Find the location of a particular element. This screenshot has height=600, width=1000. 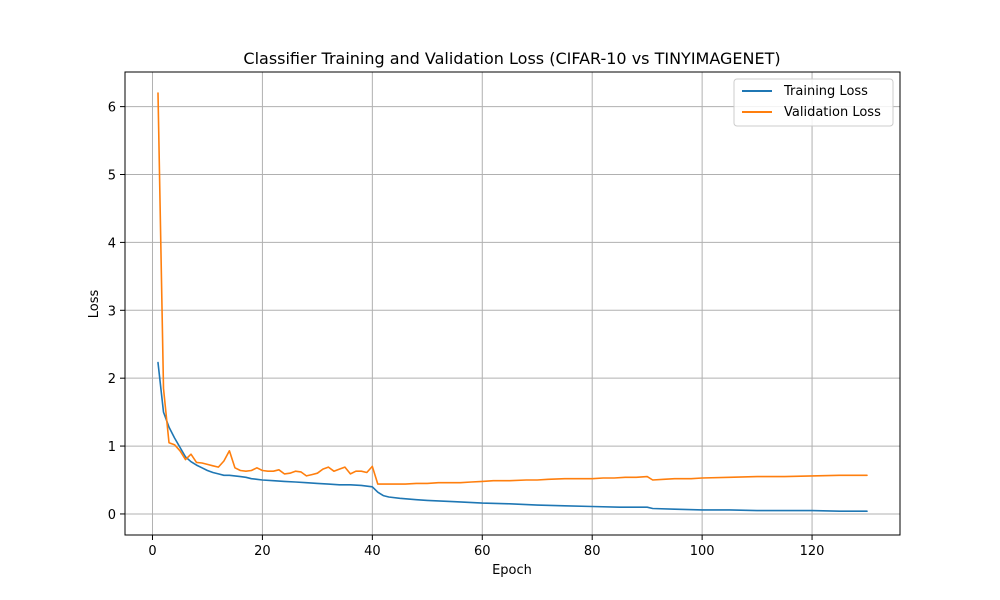

x-tick-label: 120 is located at coordinates (812, 551).